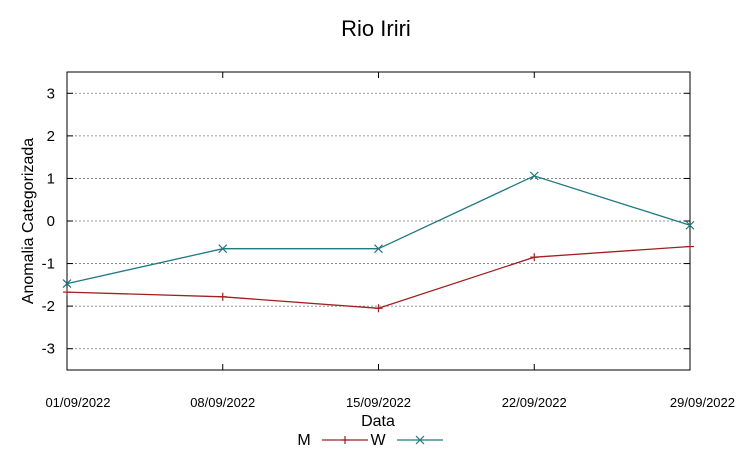 The image size is (752, 463). What do you see at coordinates (51, 136) in the screenshot?
I see `y-tick-label: 2` at bounding box center [51, 136].